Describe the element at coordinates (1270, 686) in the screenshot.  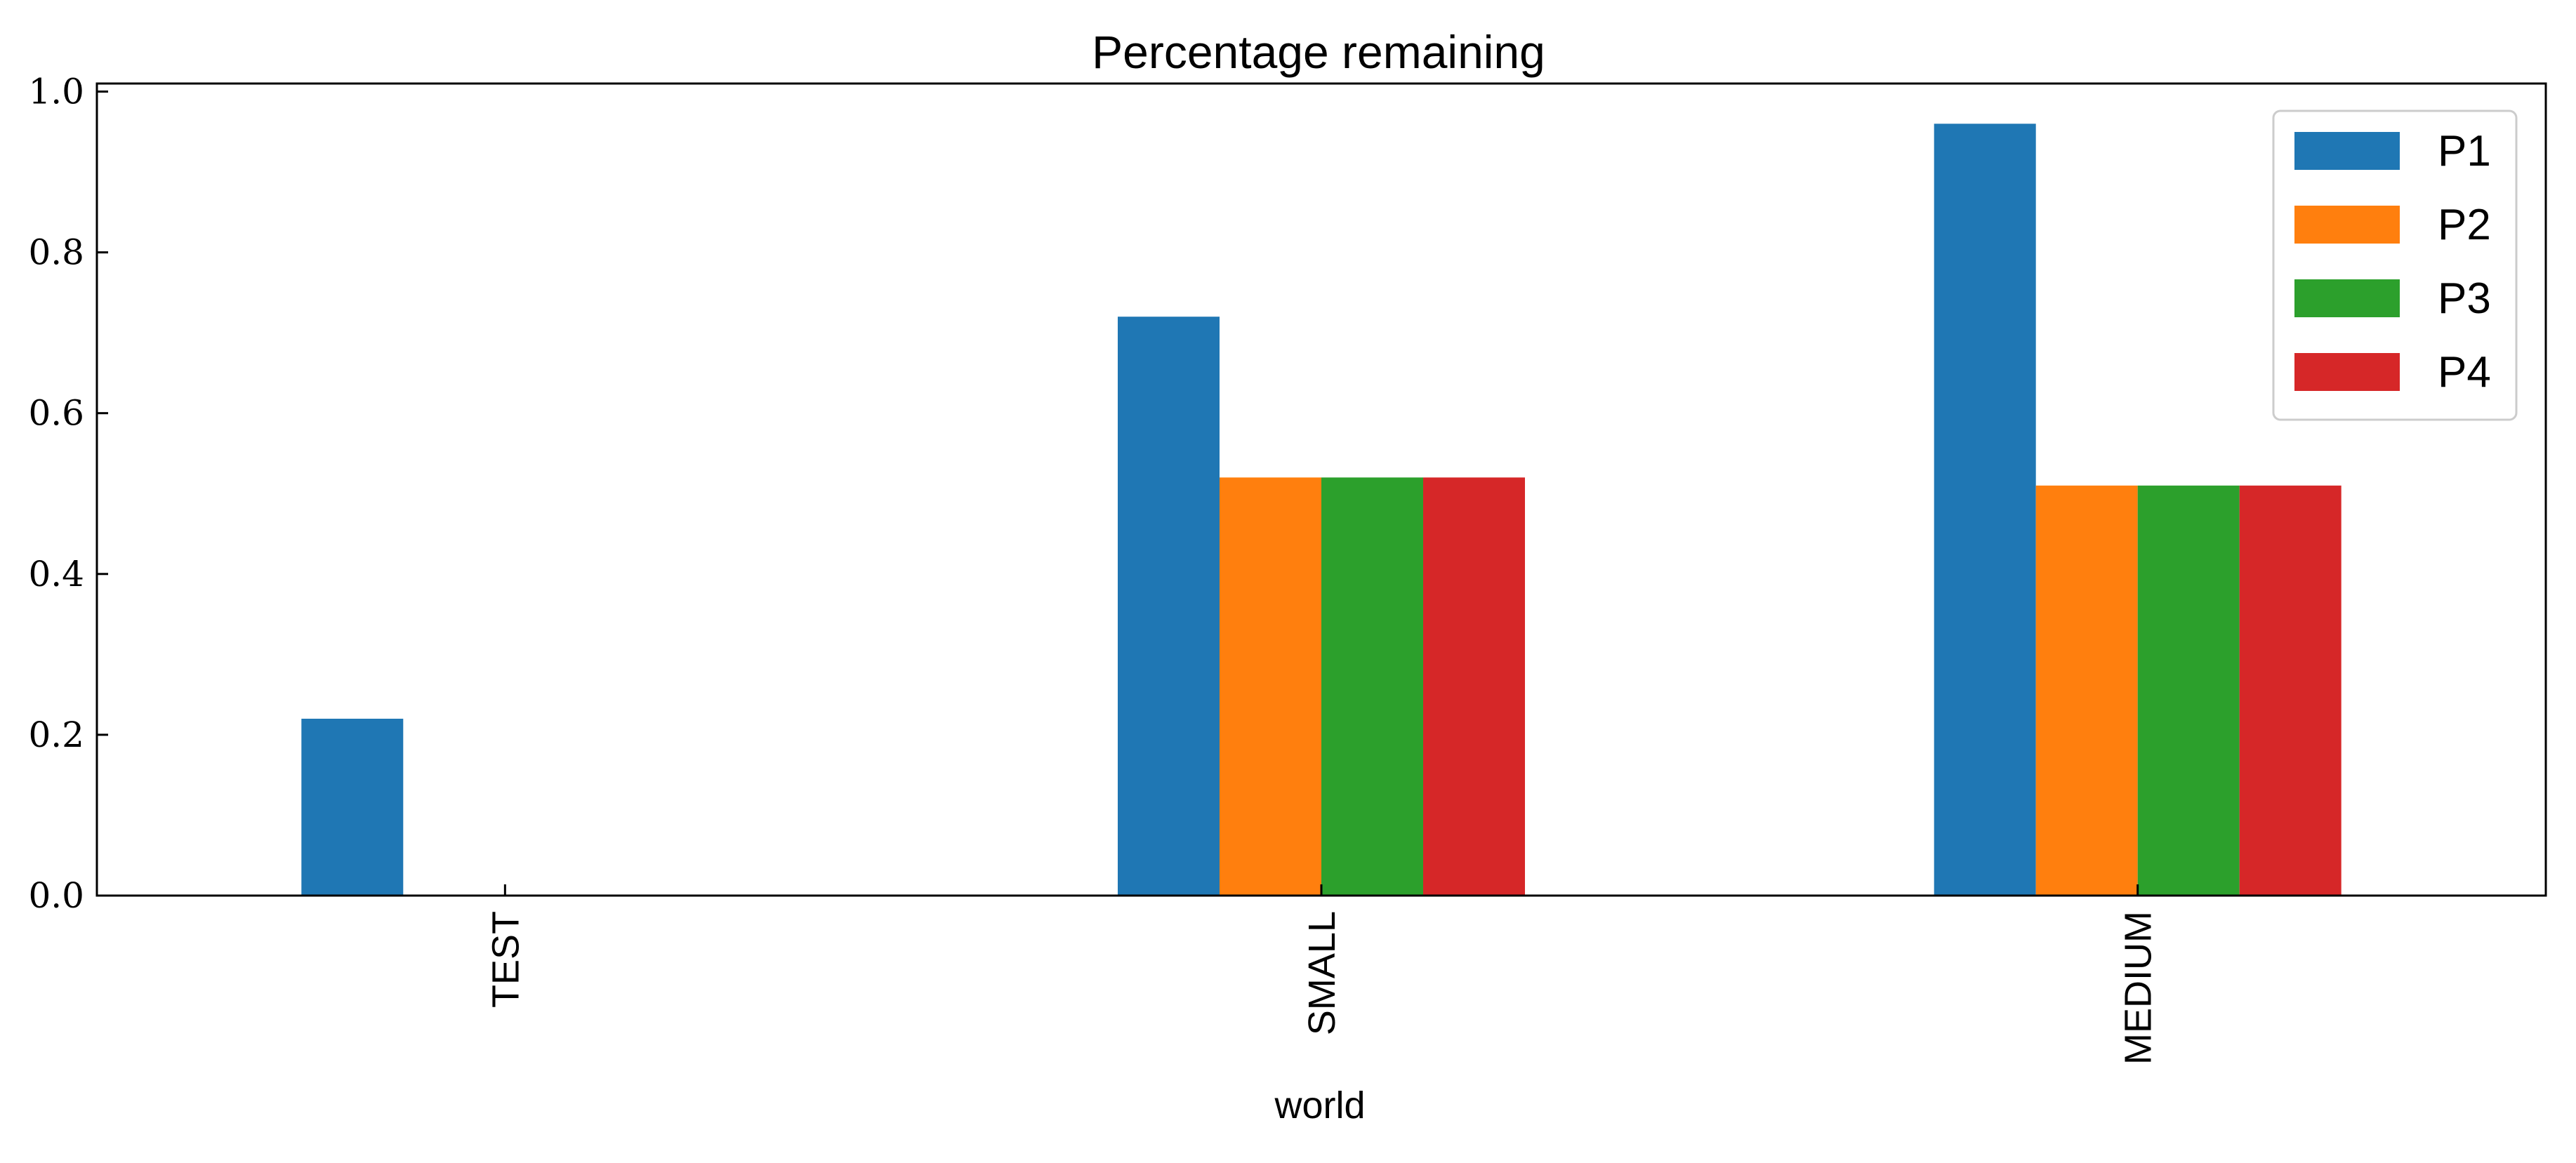
I see `bar-p2-small` at that location.